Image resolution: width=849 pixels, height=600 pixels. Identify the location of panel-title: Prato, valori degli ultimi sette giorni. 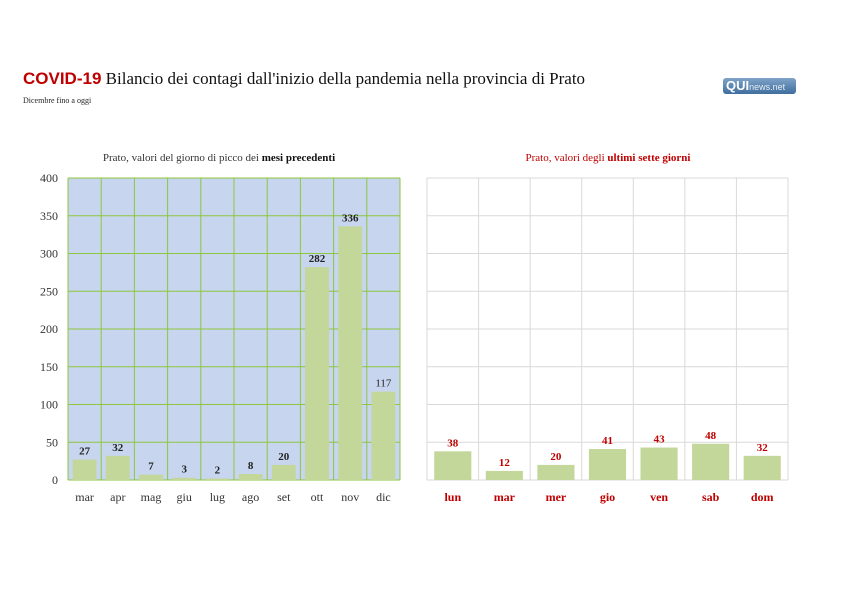
(608, 158).